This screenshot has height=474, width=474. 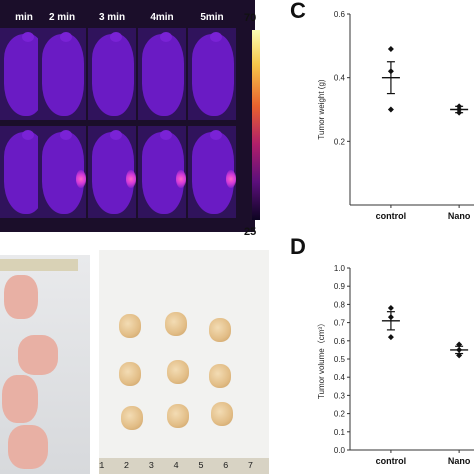 I want to click on y-tick-label: 0.0, so click(x=340, y=450).